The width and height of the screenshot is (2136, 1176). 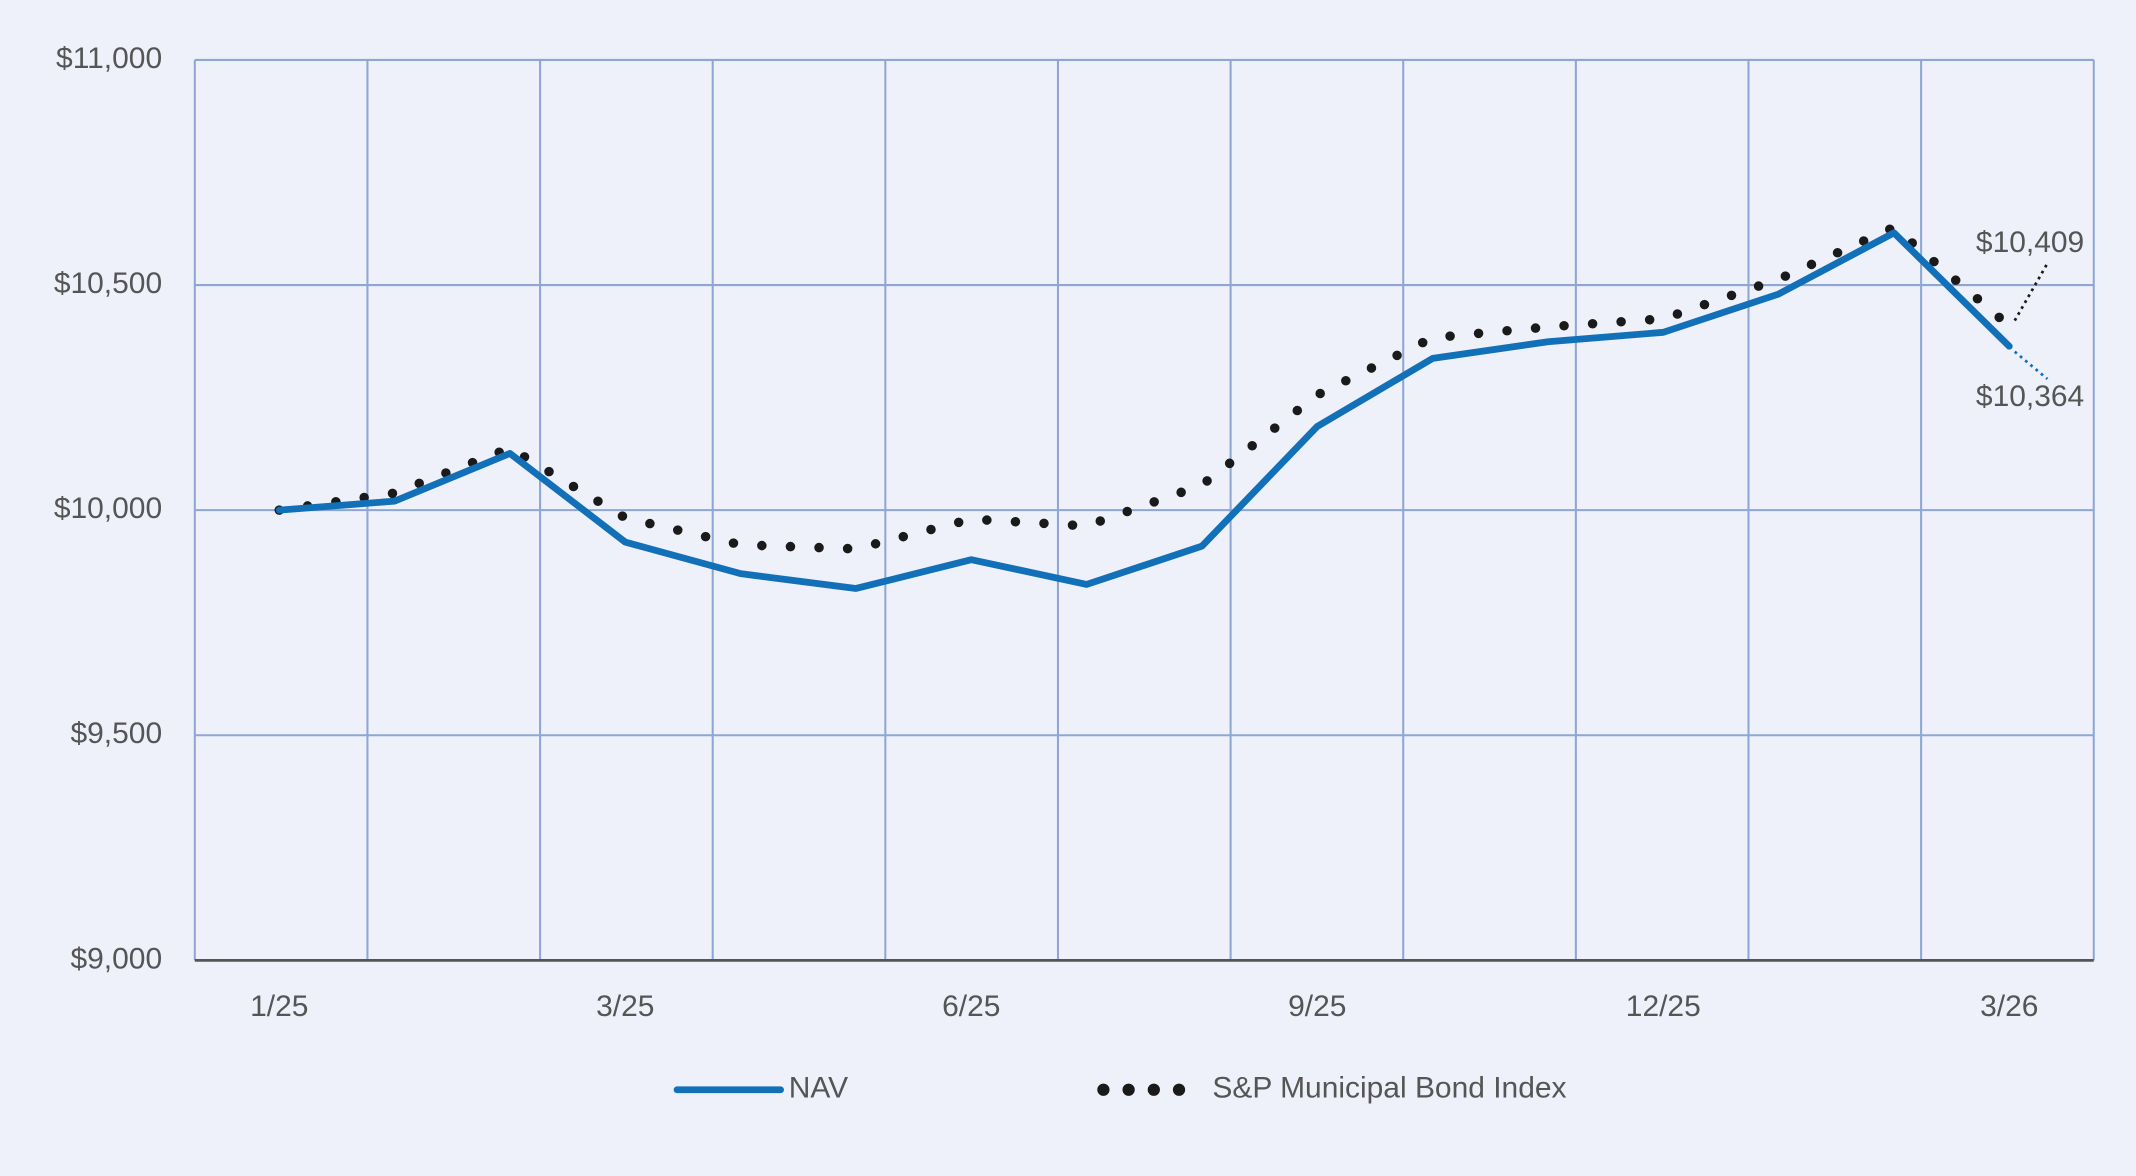 What do you see at coordinates (109, 58) in the screenshot?
I see `y-tick-label: $11,000` at bounding box center [109, 58].